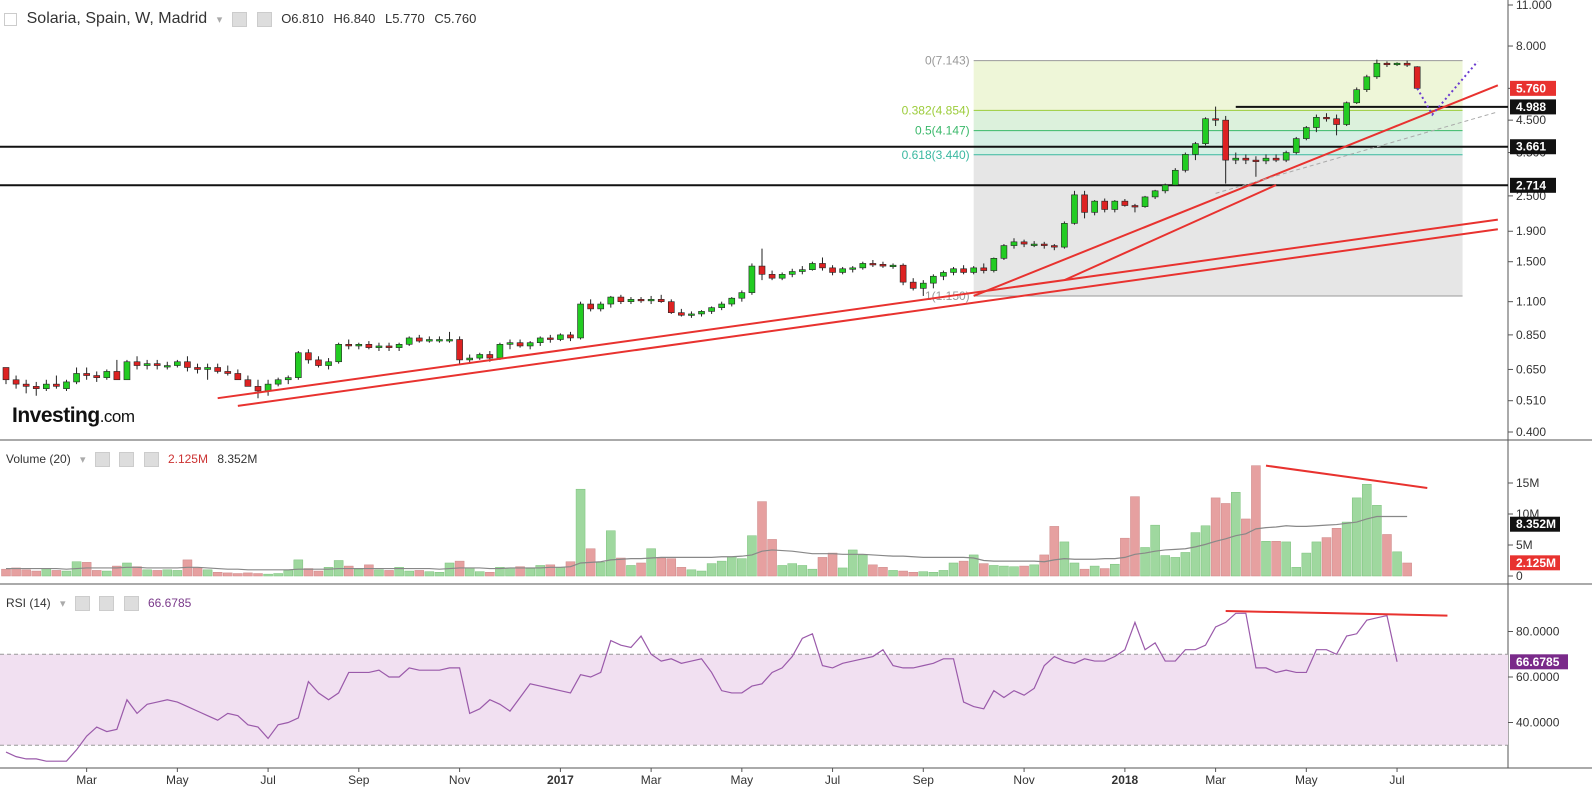 The width and height of the screenshot is (1592, 798). What do you see at coordinates (1538, 723) in the screenshot?
I see `rsi-tick-label: 40.0000` at bounding box center [1538, 723].